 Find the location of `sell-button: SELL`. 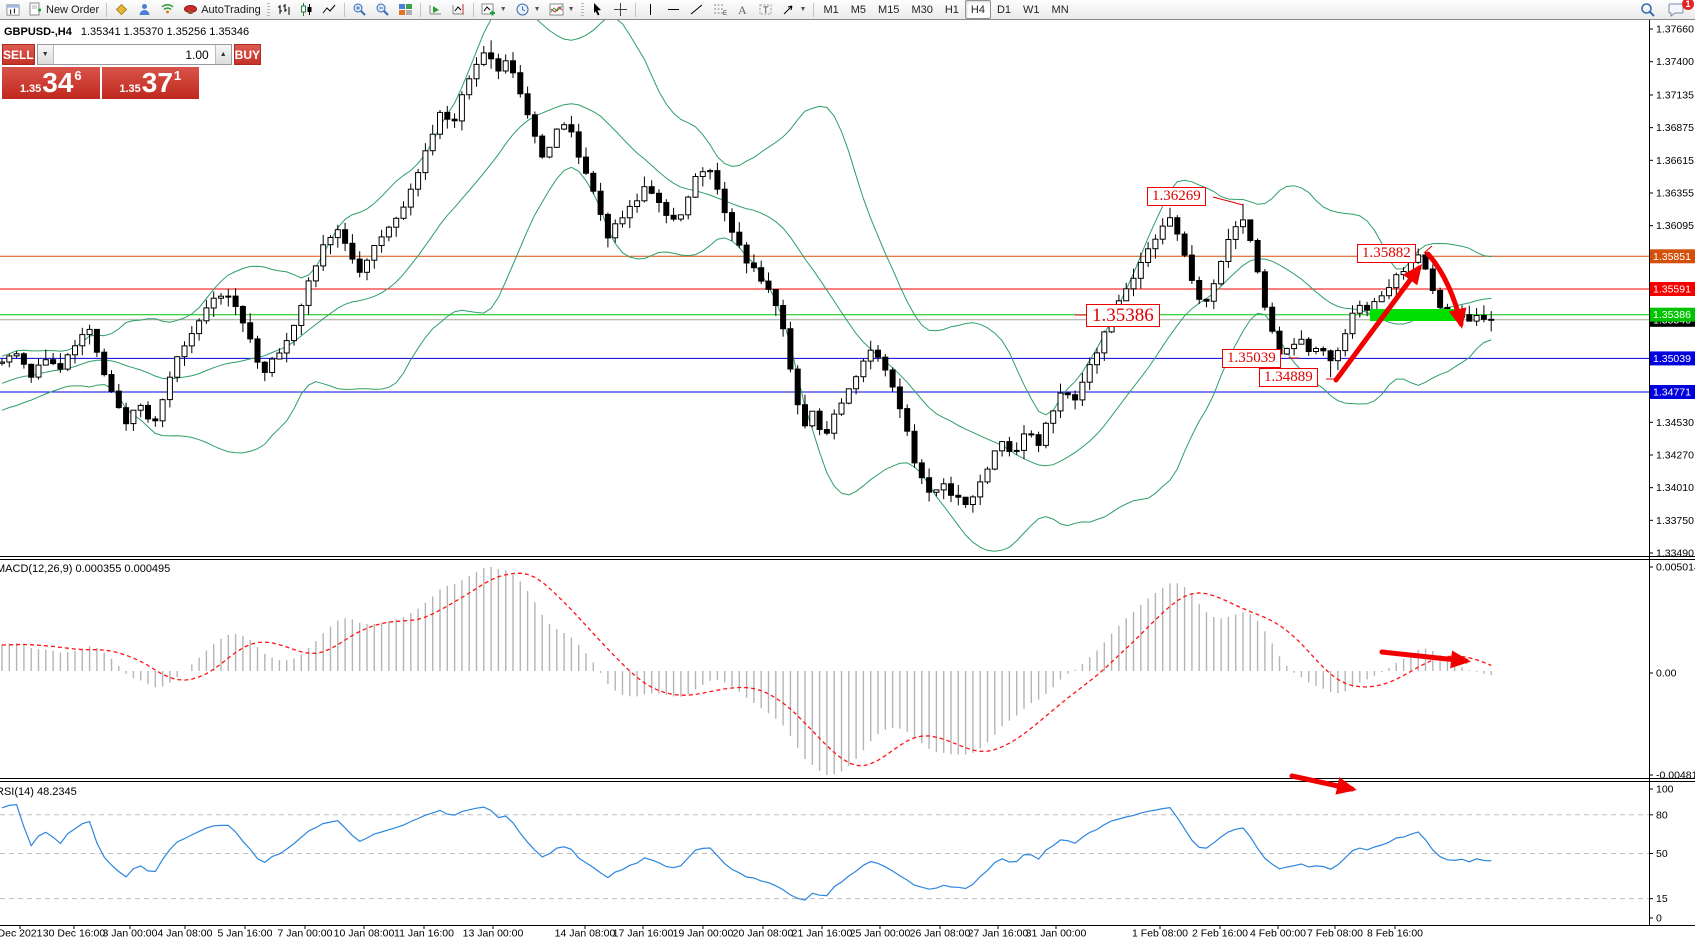

sell-button: SELL is located at coordinates (18, 54).